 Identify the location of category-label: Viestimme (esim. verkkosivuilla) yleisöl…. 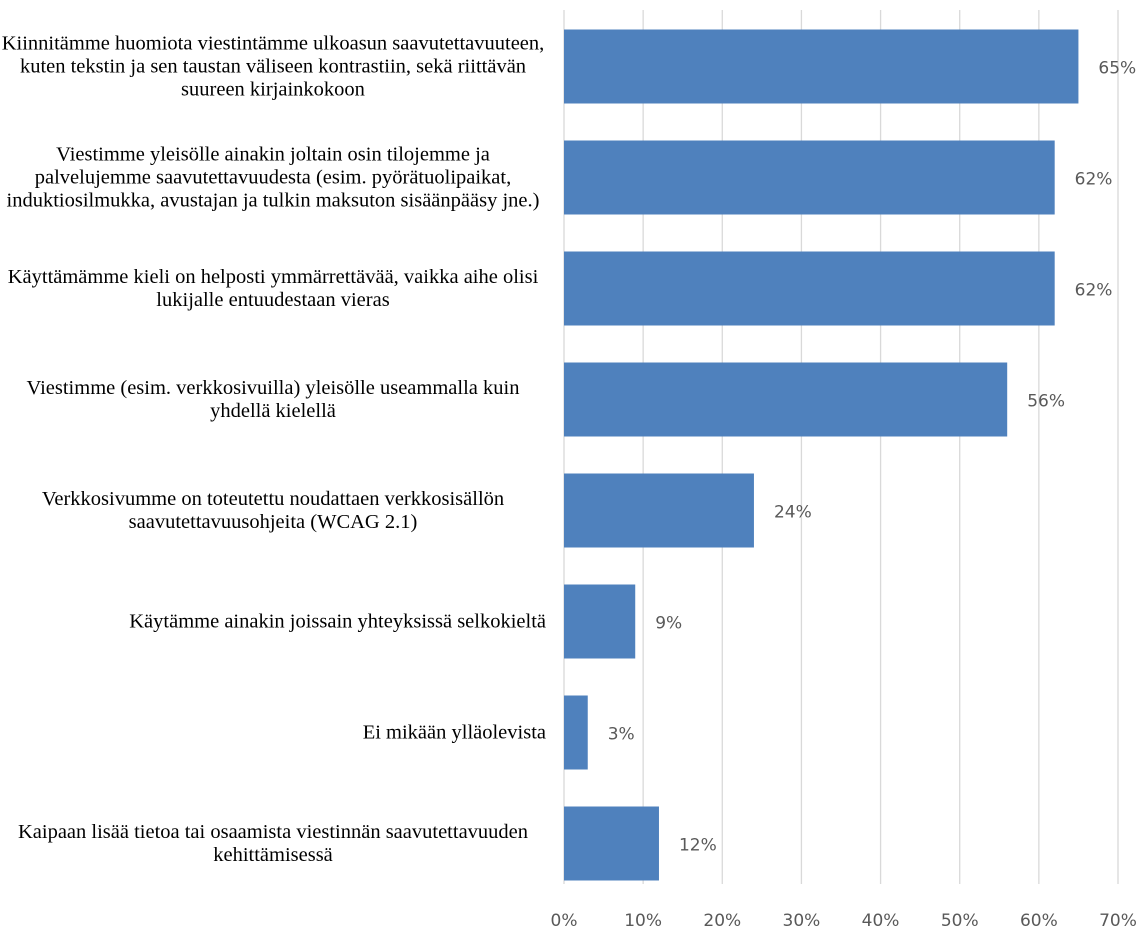
(273, 399).